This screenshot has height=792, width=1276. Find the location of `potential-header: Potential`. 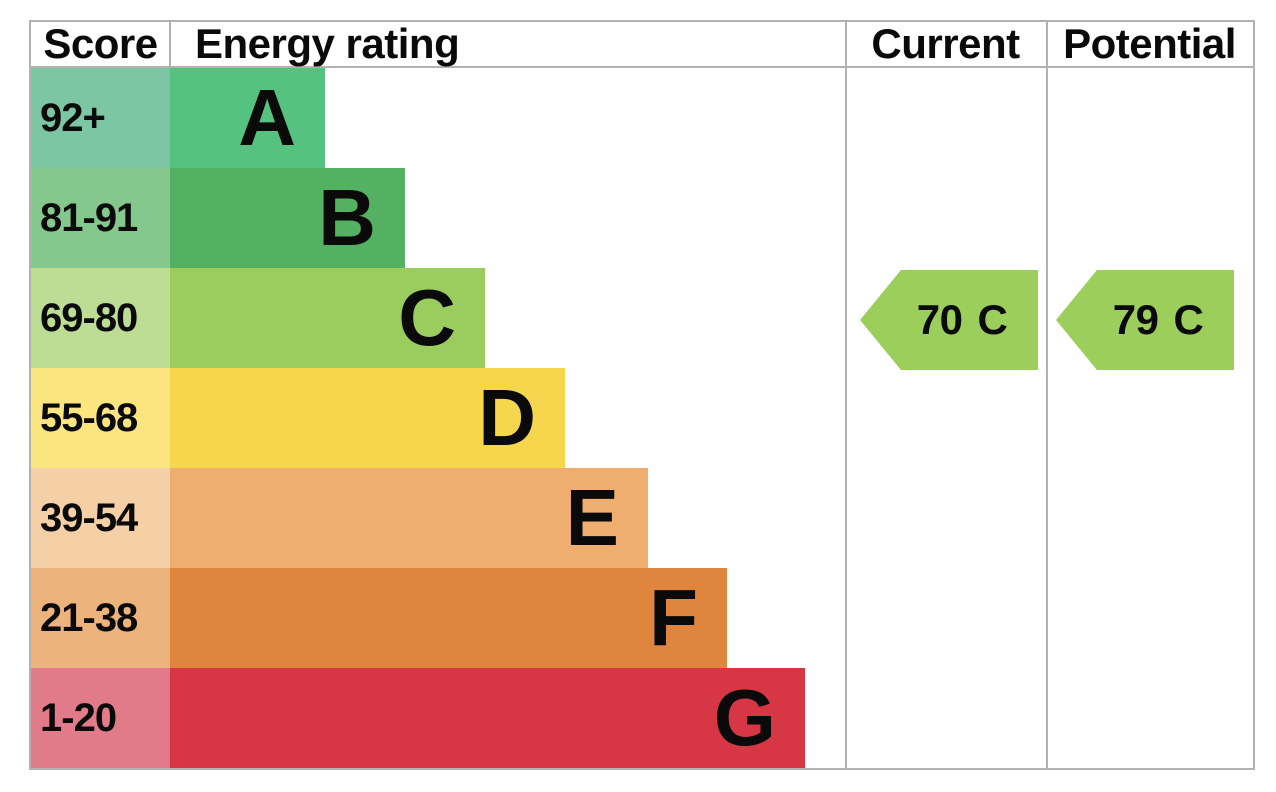

potential-header: Potential is located at coordinates (1149, 43).